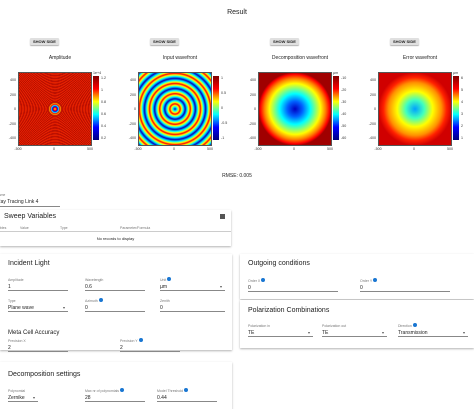  Describe the element at coordinates (132, 138) in the screenshot. I see `y-tick: -400` at that location.